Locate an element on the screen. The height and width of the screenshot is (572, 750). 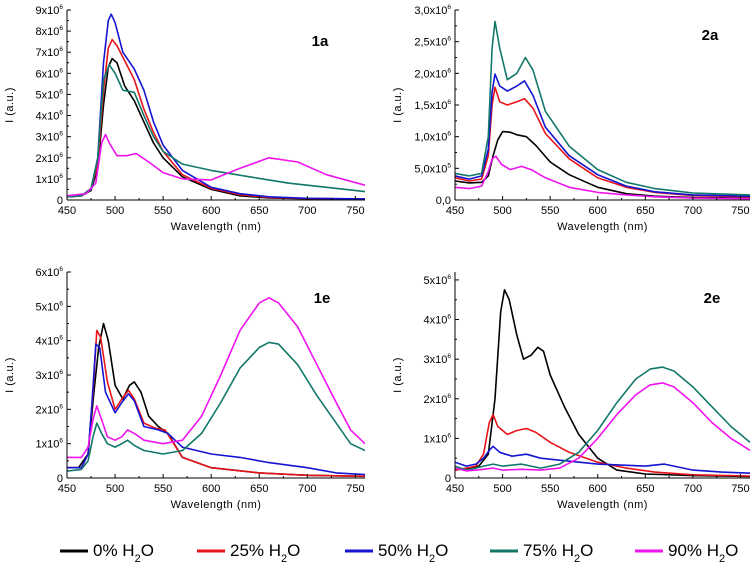
legend-item: 0% H2O is located at coordinates (107, 553).